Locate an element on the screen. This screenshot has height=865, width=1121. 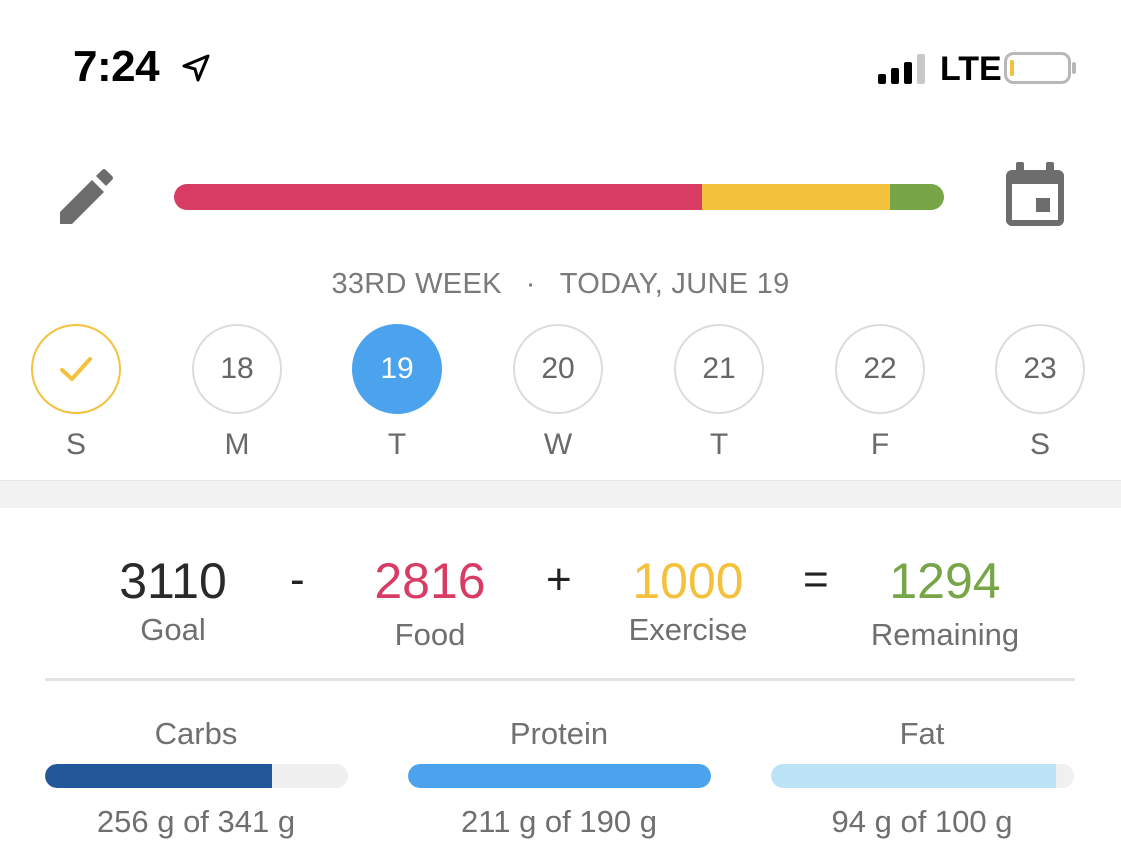
day-circle: 21 is located at coordinates (719, 369).